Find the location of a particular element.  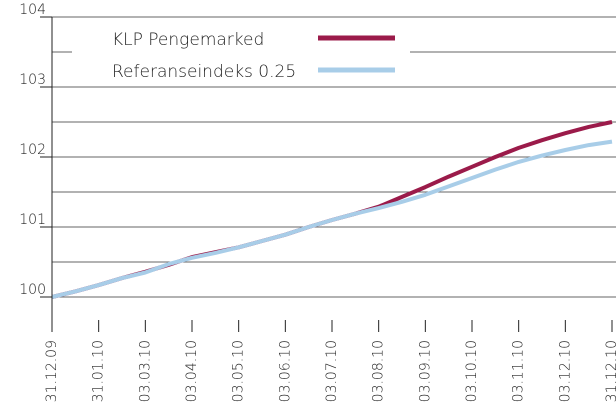

x-tick-label: 03.06.10 is located at coordinates (285, 371).